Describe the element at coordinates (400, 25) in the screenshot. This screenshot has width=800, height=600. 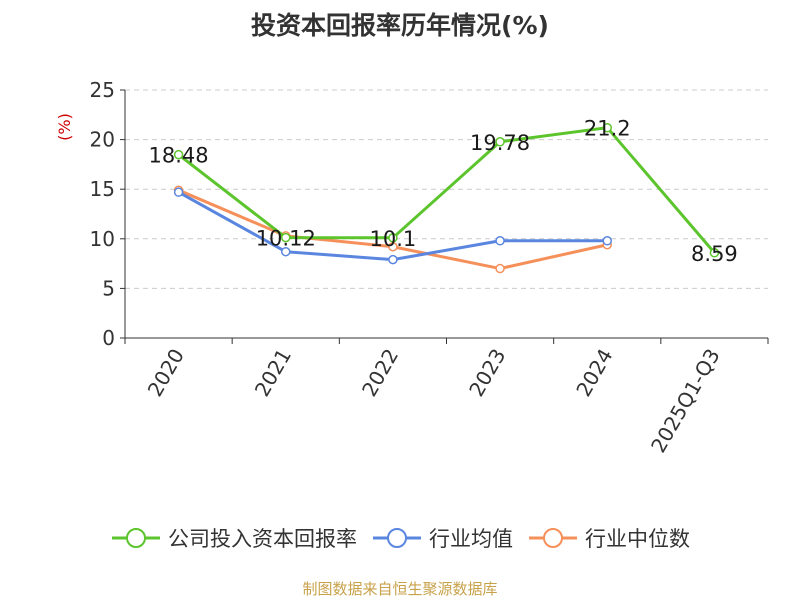
I see `chart-title: 投资本回报率历年情况(%)` at that location.